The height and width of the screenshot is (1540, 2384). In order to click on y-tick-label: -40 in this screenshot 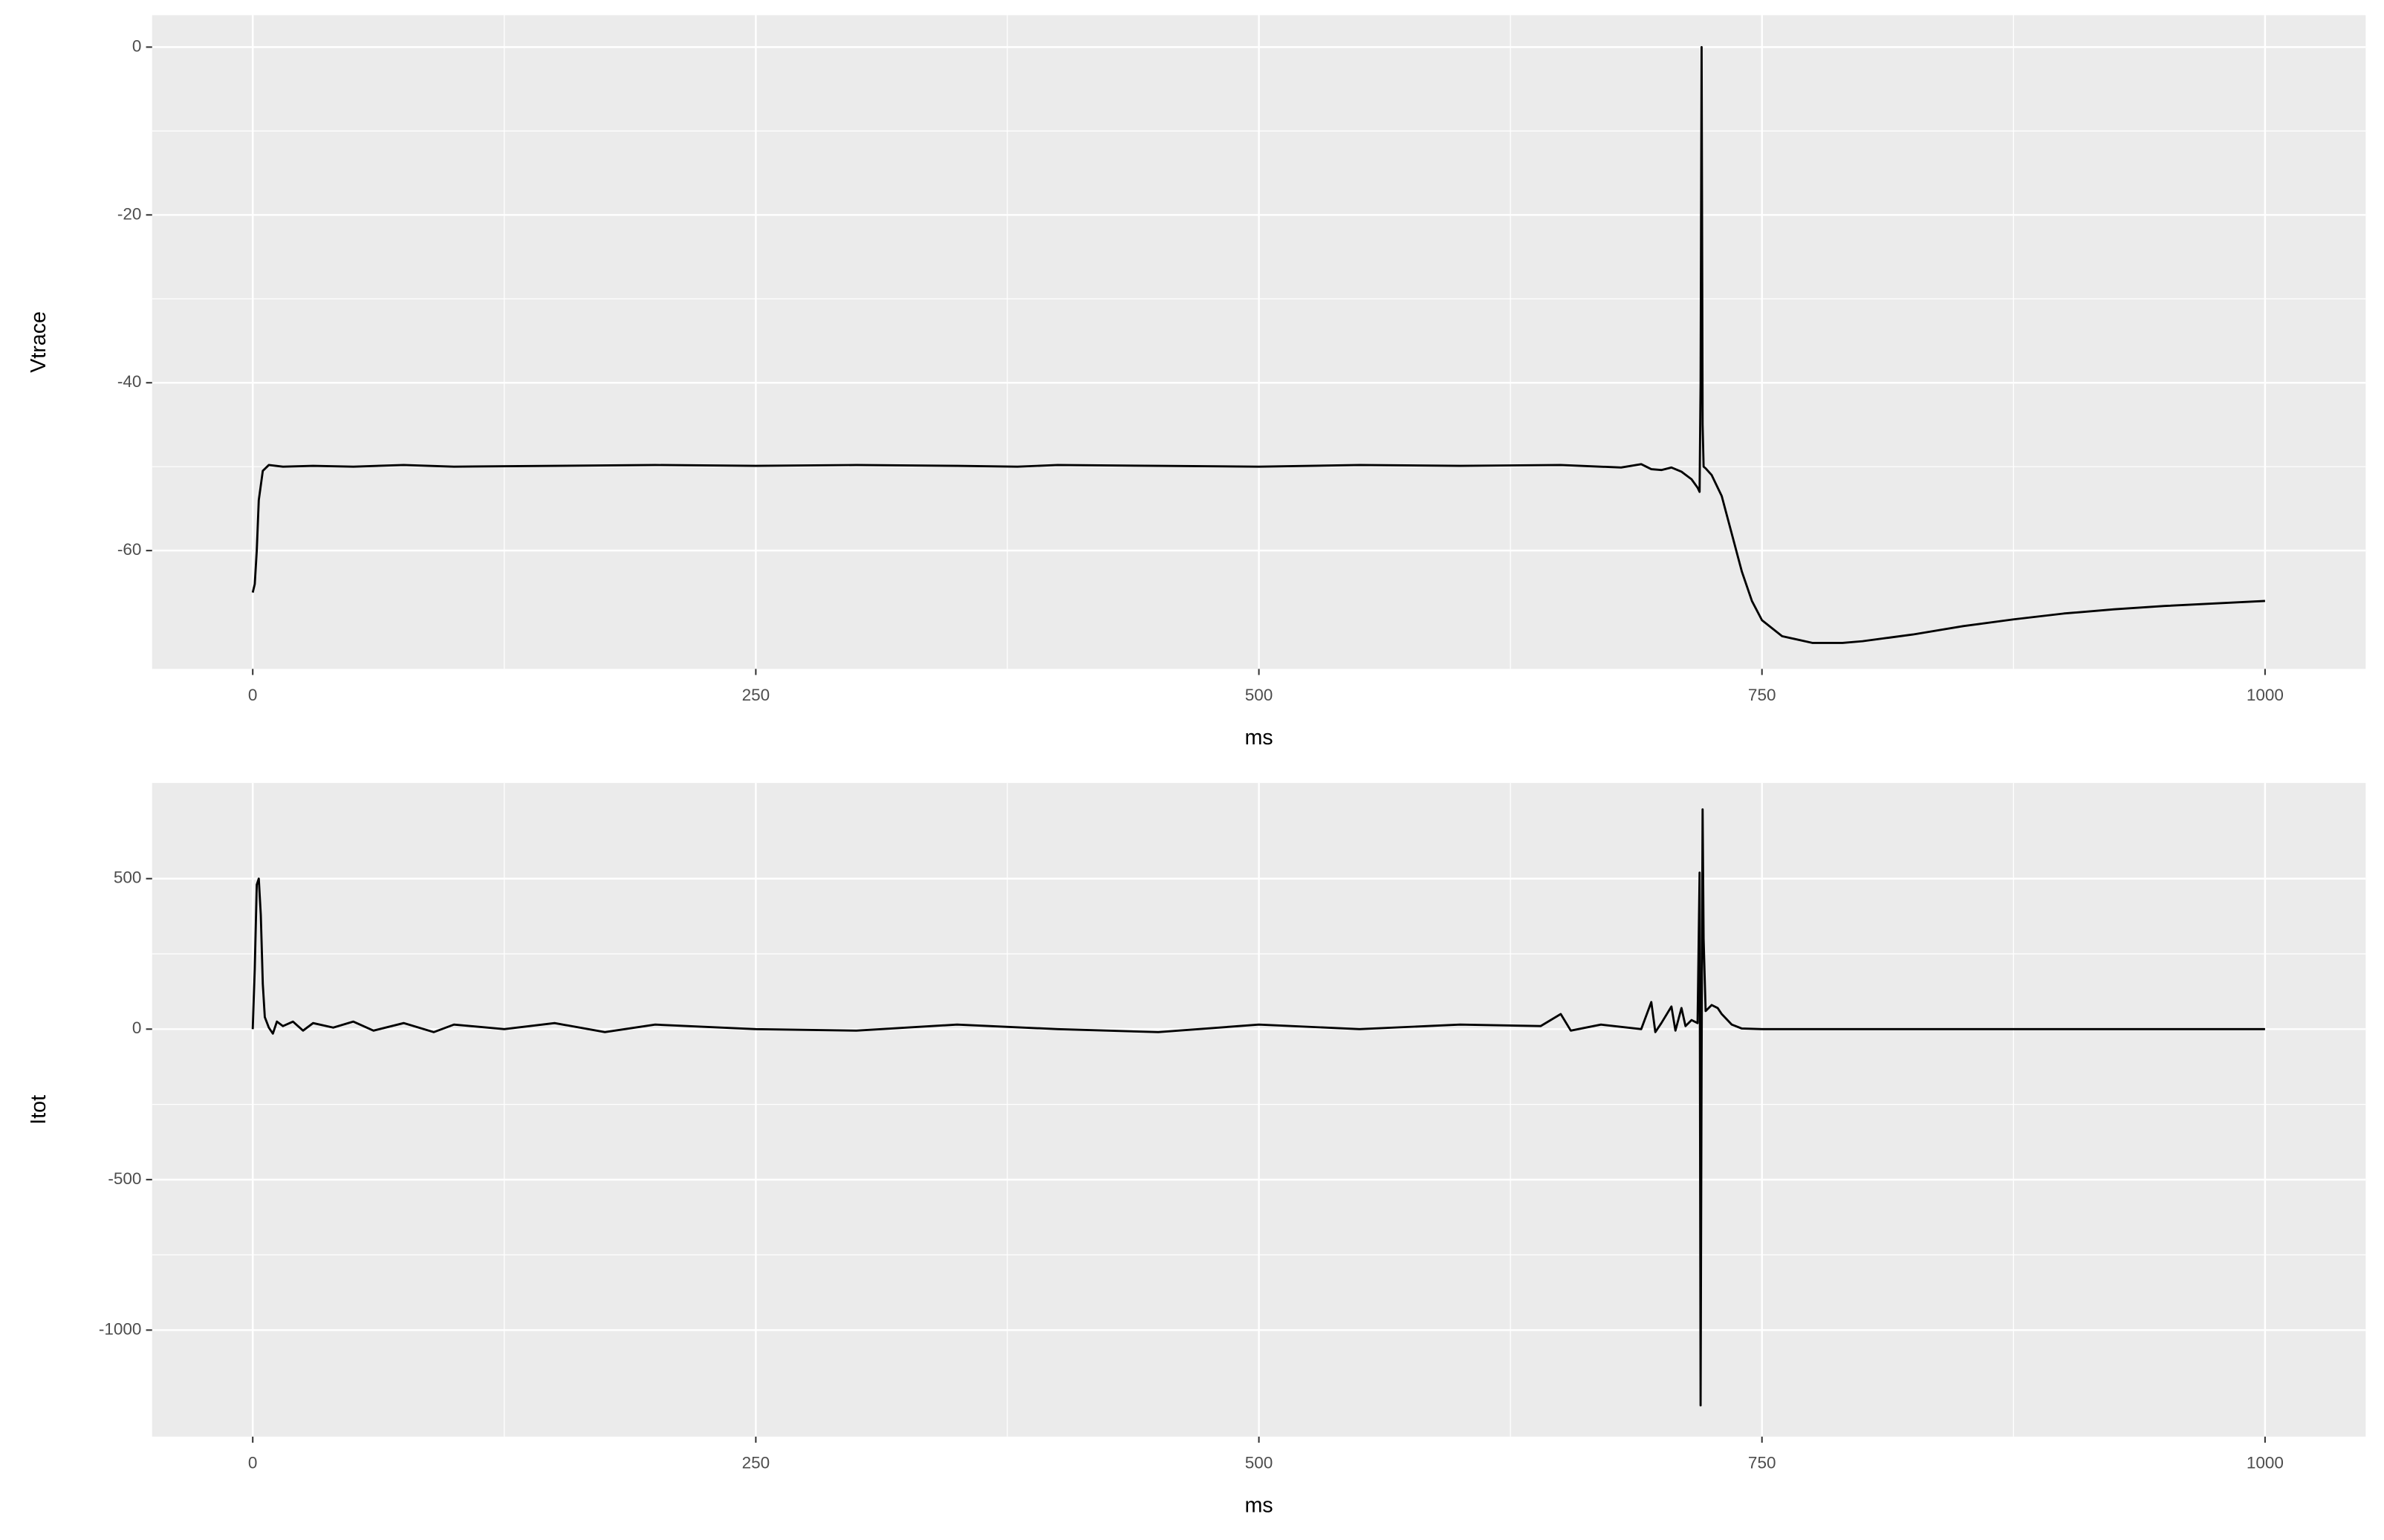, I will do `click(129, 381)`.